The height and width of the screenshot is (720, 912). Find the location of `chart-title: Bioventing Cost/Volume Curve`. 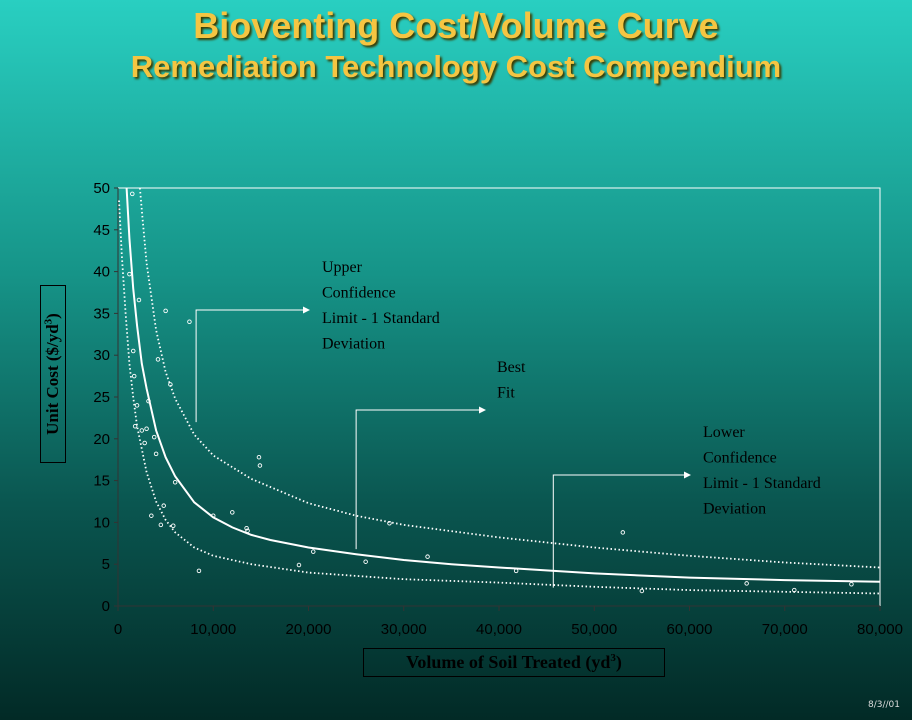

chart-title: Bioventing Cost/Volume Curve is located at coordinates (456, 25).